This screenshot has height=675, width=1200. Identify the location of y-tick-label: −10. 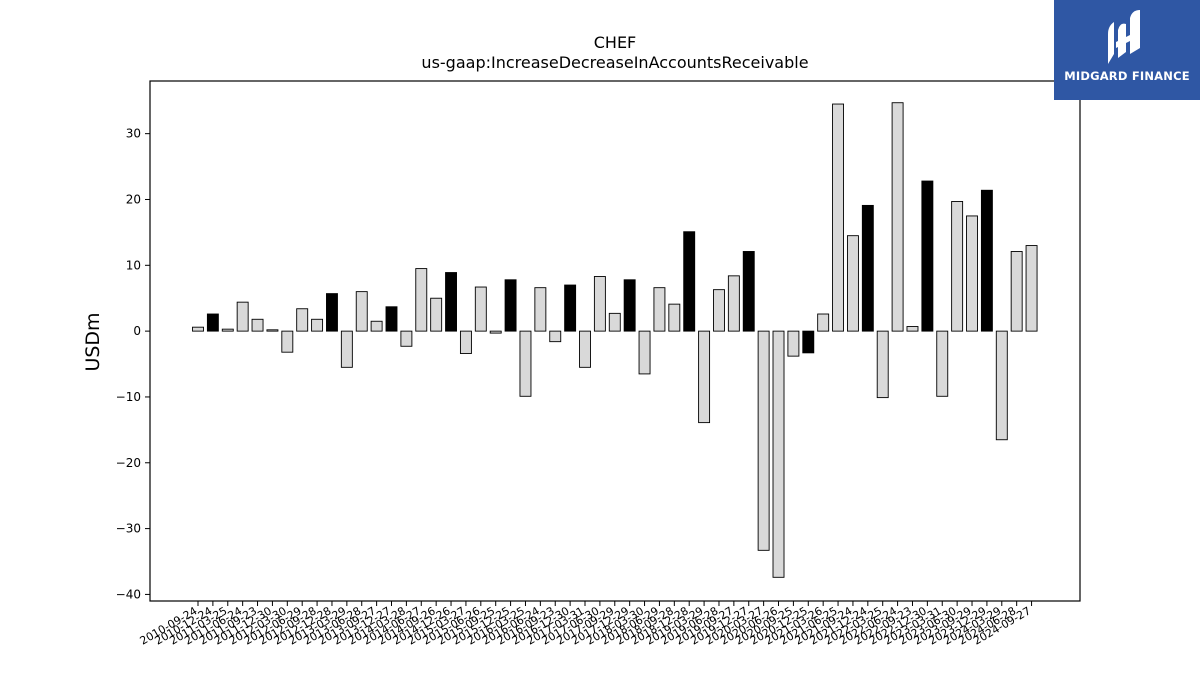
(128, 397).